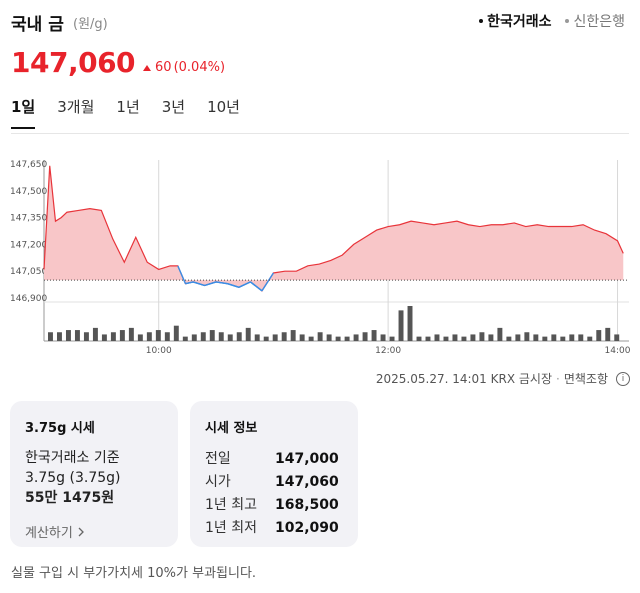  I want to click on y-tick-label: 147,650, so click(28, 165).